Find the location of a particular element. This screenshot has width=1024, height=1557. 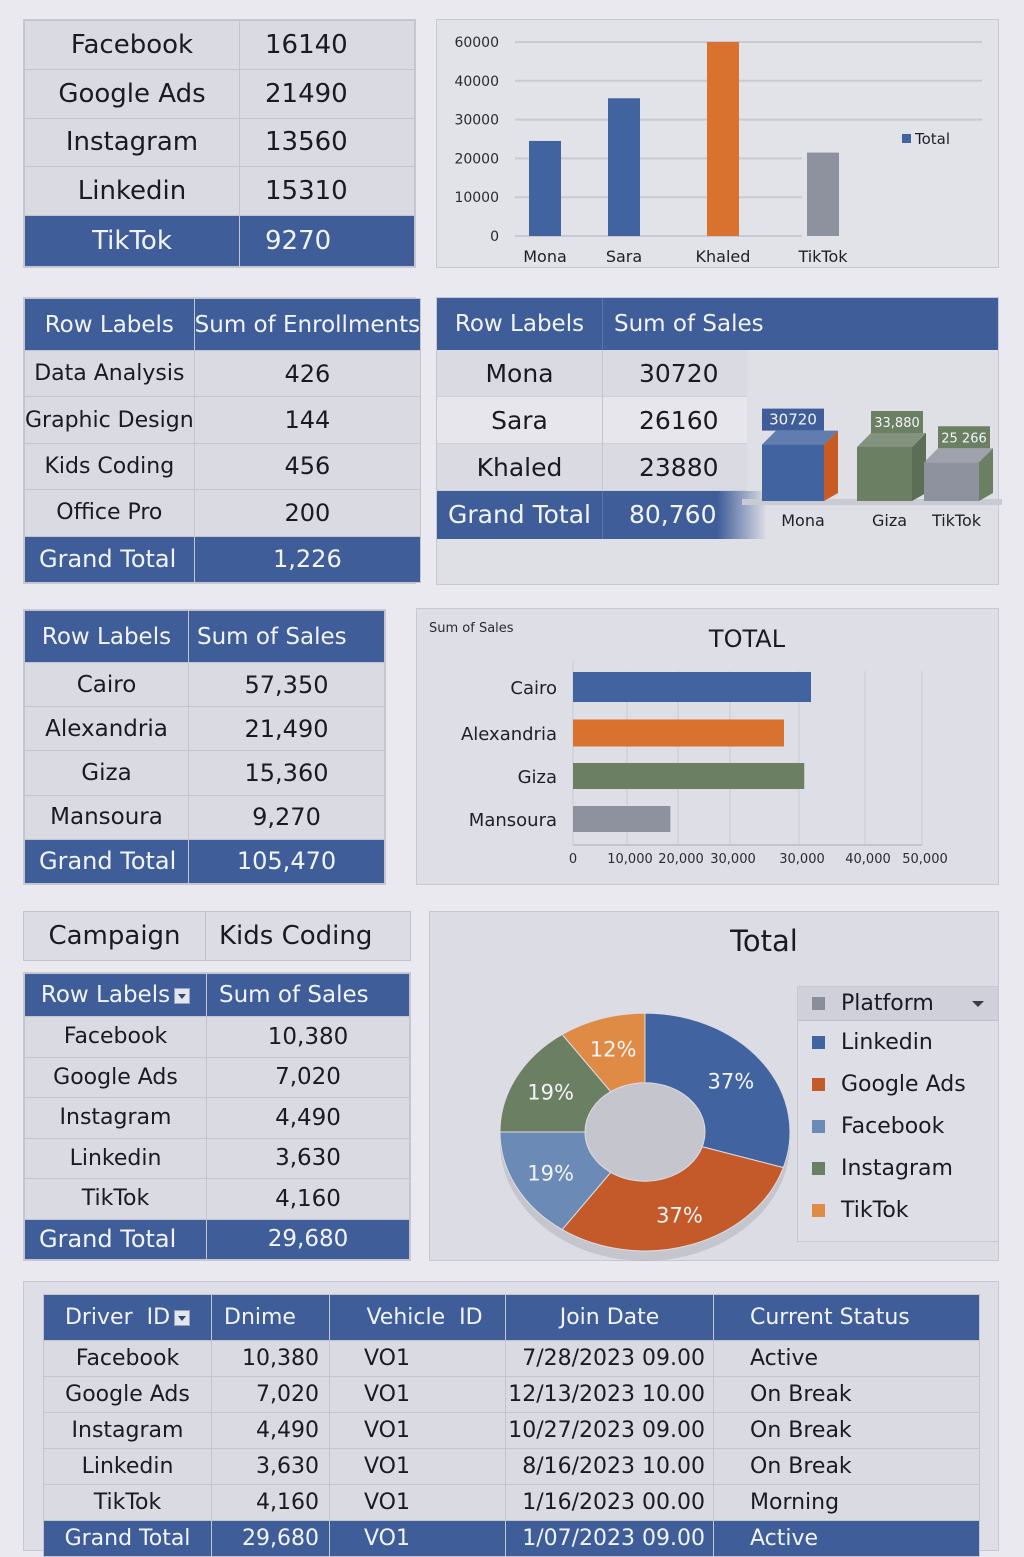

grand-total-label: Grand Total is located at coordinates (109, 559).